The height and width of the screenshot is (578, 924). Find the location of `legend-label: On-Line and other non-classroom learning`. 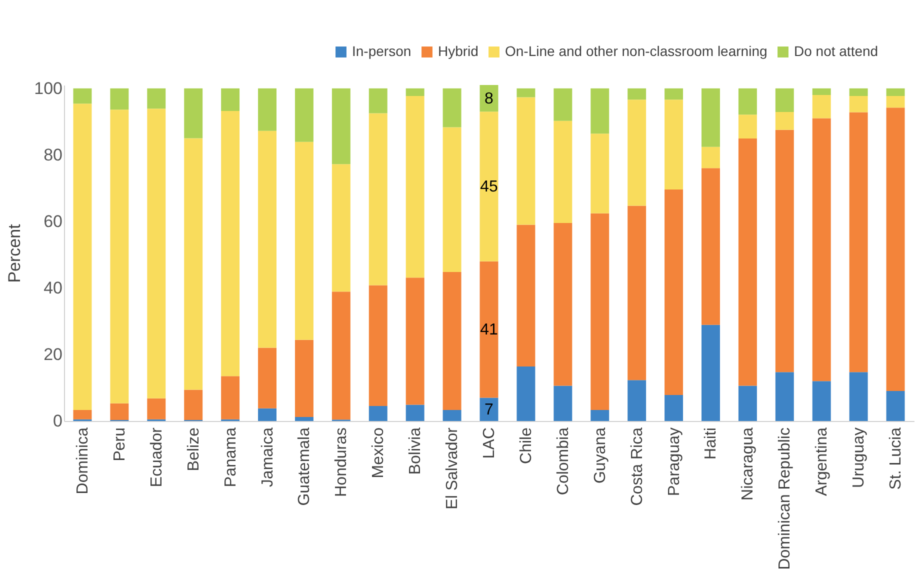

legend-label: On-Line and other non-classroom learning is located at coordinates (636, 51).